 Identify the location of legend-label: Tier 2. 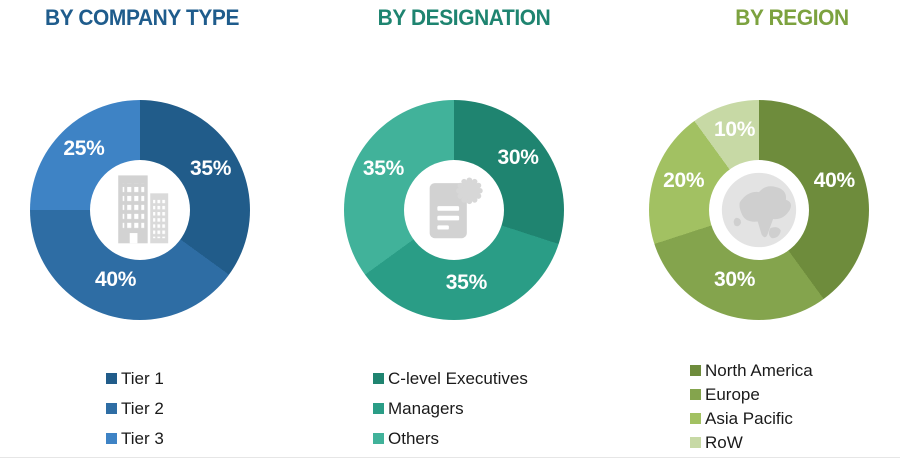
(142, 408).